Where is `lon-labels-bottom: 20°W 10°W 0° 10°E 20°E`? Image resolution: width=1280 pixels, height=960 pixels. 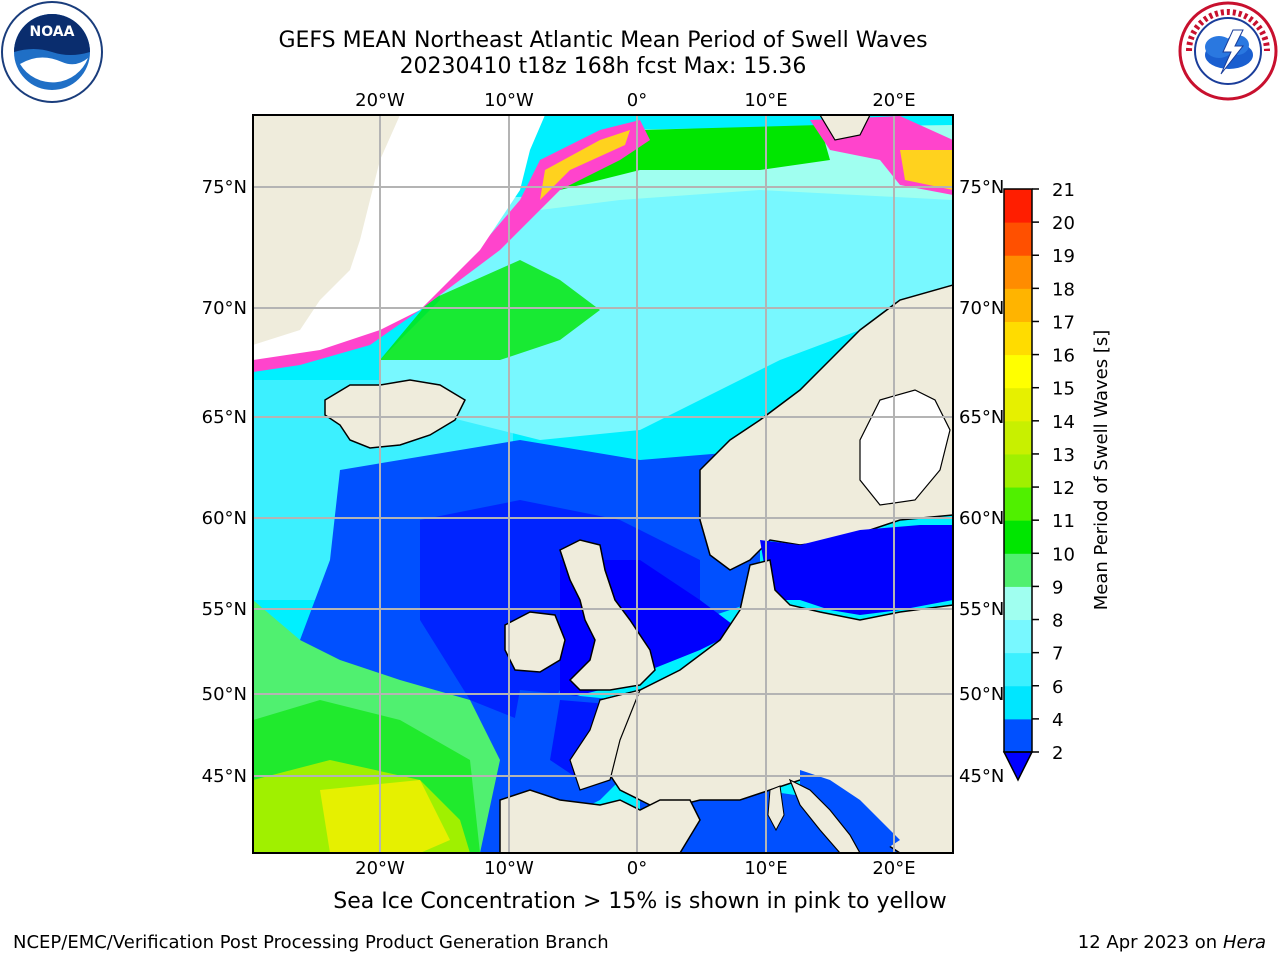
lon-labels-bottom: 20°W 10°W 0° 10°E 20°E is located at coordinates (635, 868).